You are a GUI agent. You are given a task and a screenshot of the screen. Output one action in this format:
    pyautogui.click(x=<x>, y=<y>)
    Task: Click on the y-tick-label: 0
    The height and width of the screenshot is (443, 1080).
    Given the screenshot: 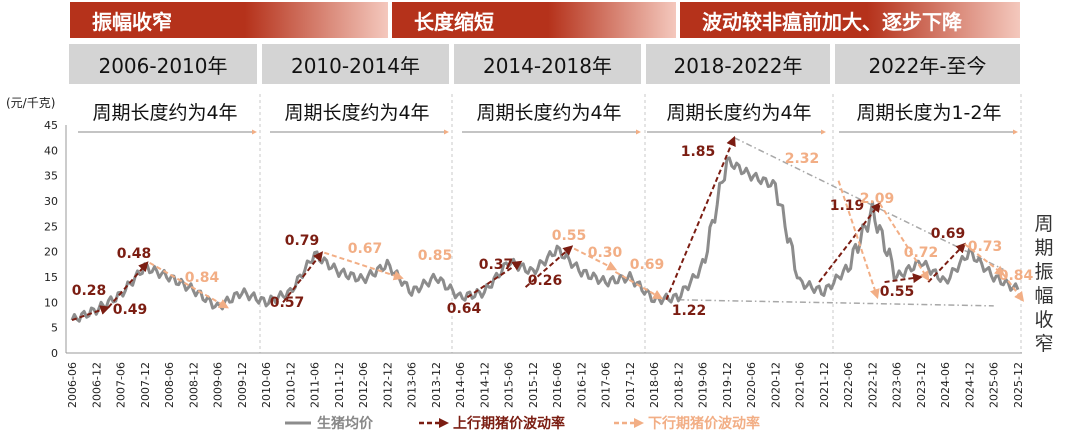 What is the action you would take?
    pyautogui.click(x=54, y=353)
    